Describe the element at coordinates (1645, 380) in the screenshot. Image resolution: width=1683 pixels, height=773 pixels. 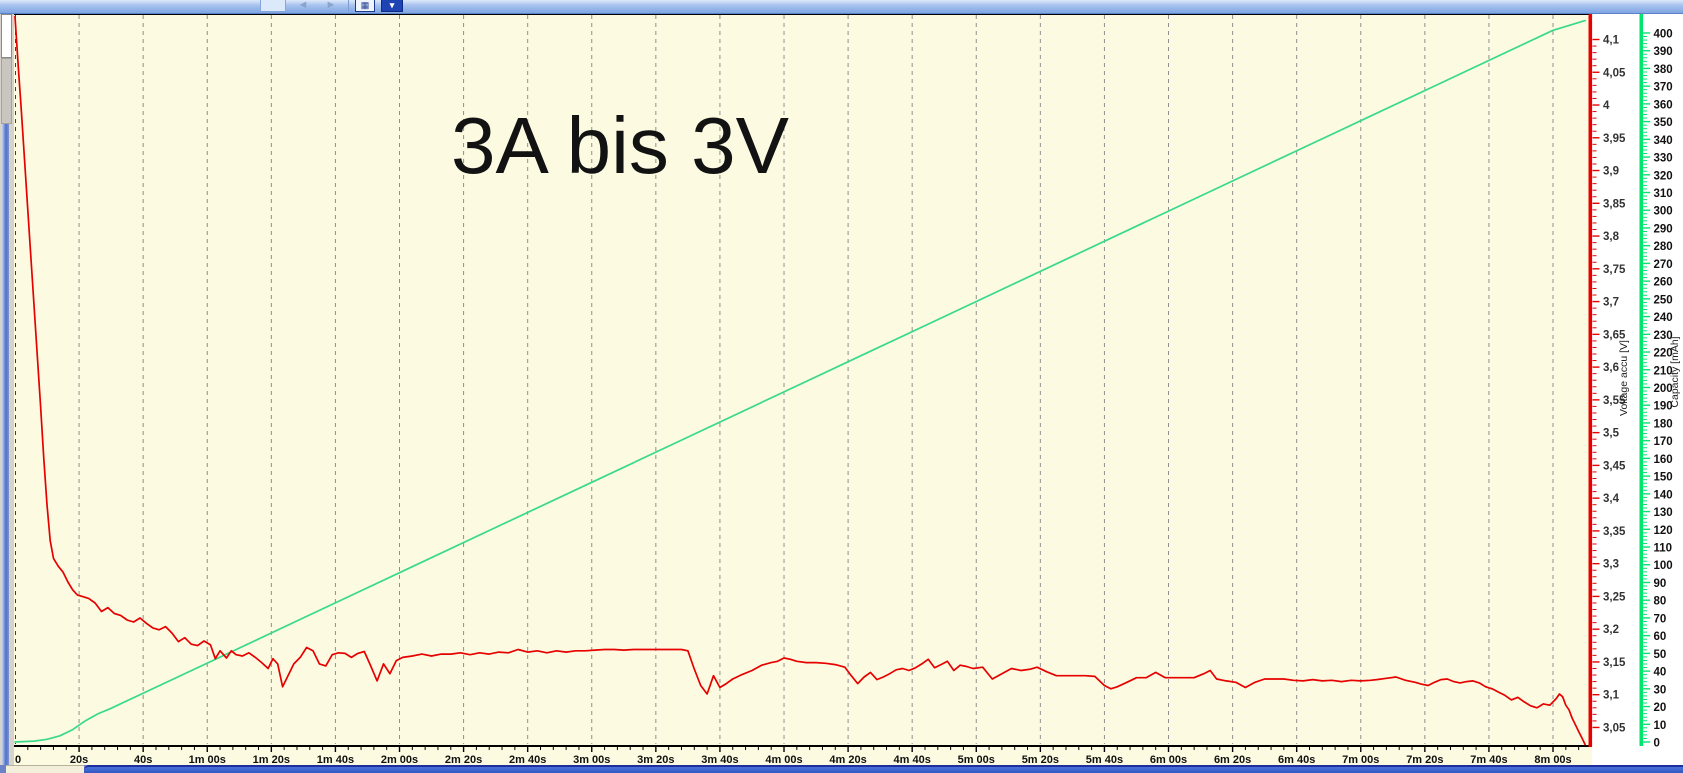
I see `capacity-axis` at that location.